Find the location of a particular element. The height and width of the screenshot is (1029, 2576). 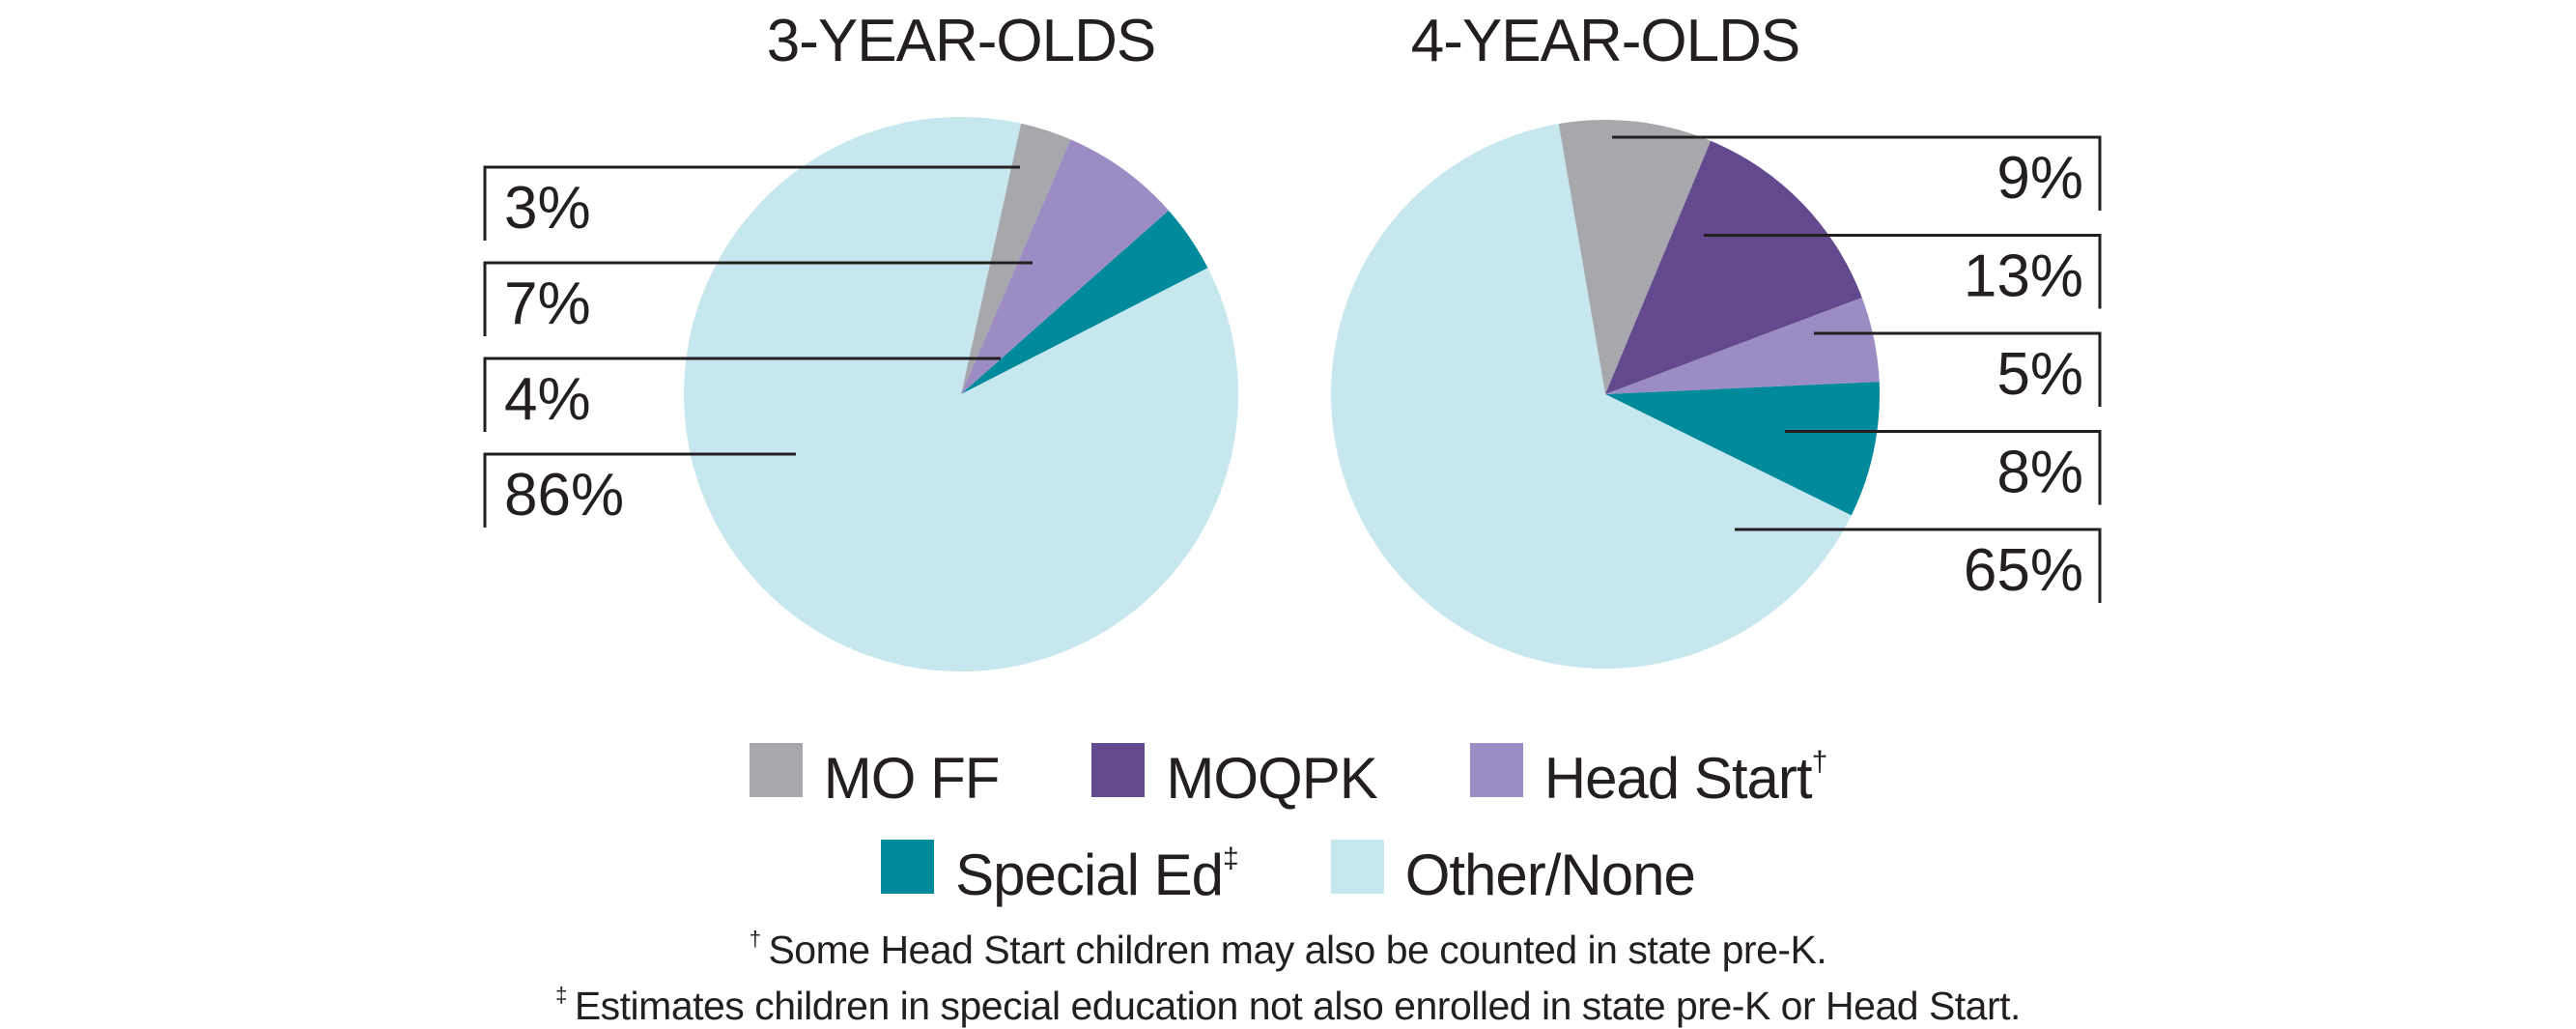

legend-row-1: MO FF MOQPK Head Start† is located at coordinates (1288, 774).